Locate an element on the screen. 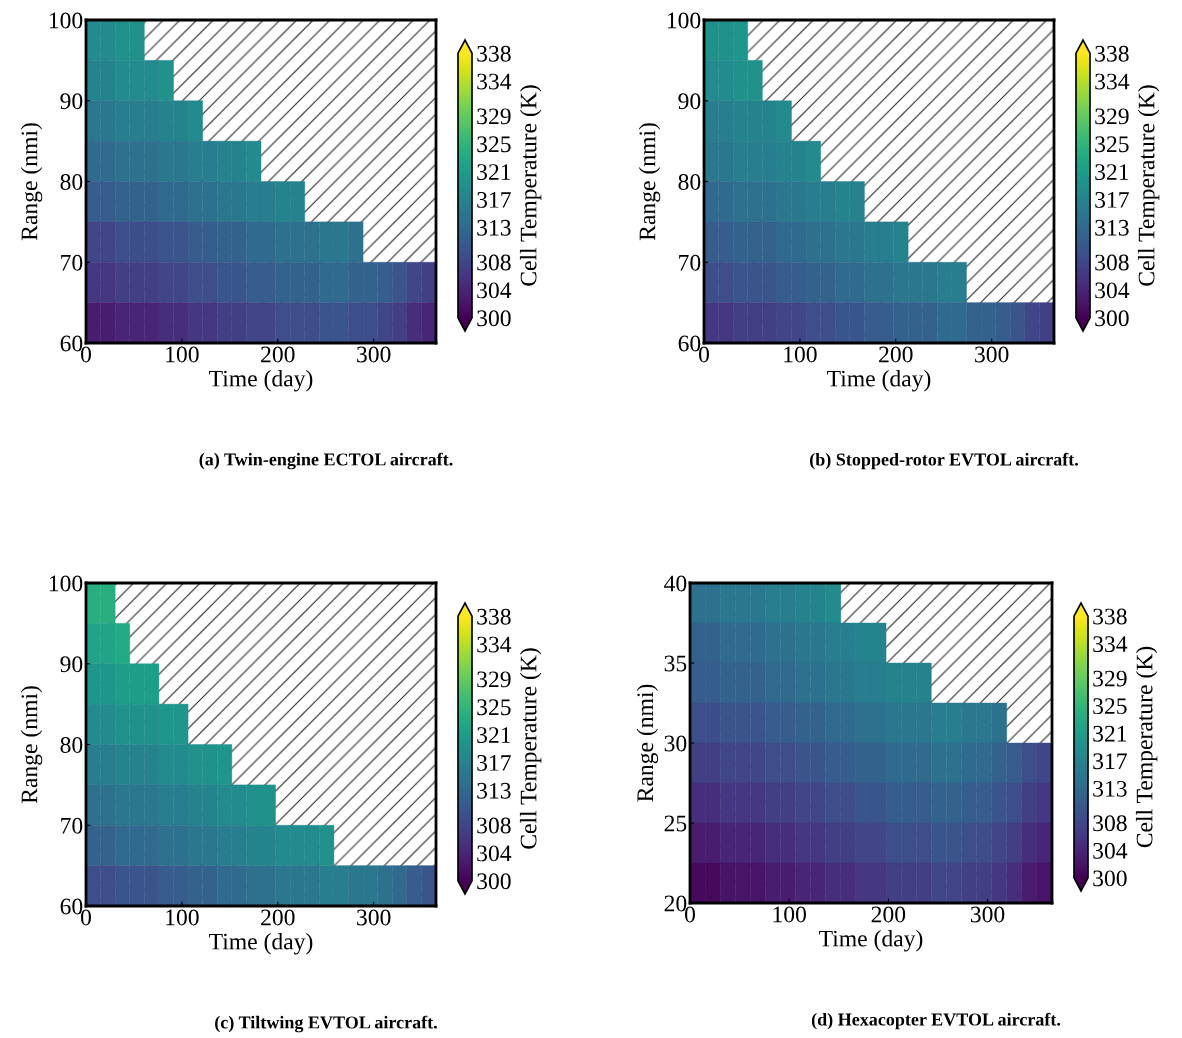 The width and height of the screenshot is (1182, 1038). y-tick-label: 25 is located at coordinates (675, 823).